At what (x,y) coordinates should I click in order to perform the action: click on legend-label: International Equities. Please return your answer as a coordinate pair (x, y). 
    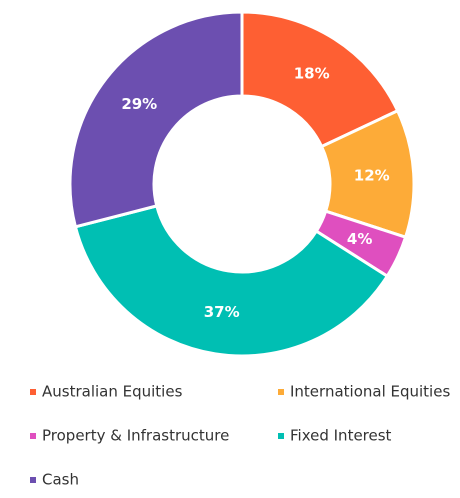
    Looking at the image, I should click on (370, 392).